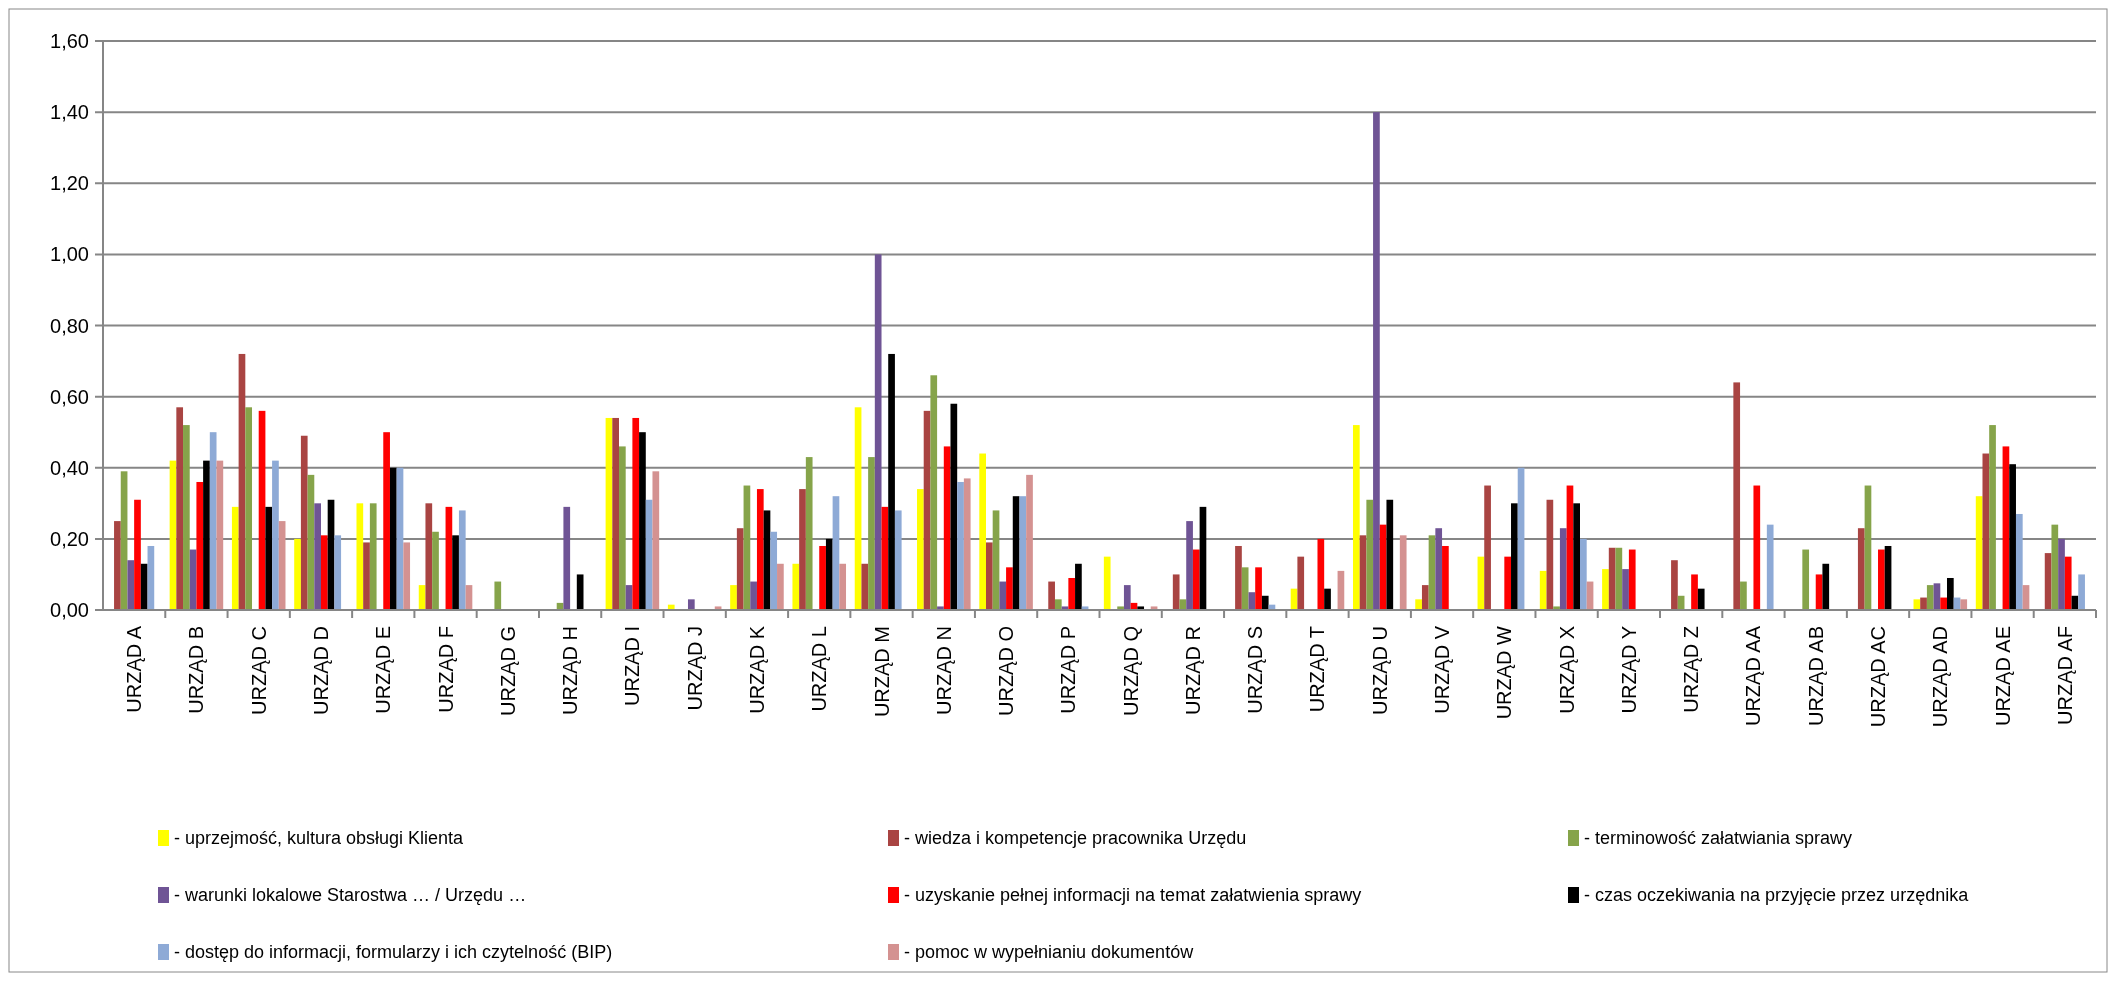  What do you see at coordinates (1049, 952) in the screenshot?
I see `legend-label: - pomoc w wypełnianiu dokumentów` at bounding box center [1049, 952].